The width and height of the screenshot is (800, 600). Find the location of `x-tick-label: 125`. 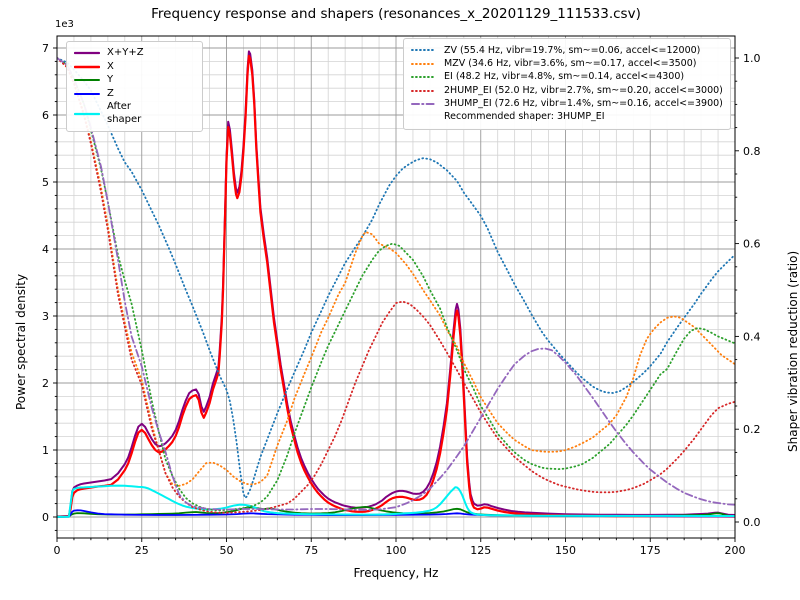

x-tick-label: 125 is located at coordinates (480, 550).